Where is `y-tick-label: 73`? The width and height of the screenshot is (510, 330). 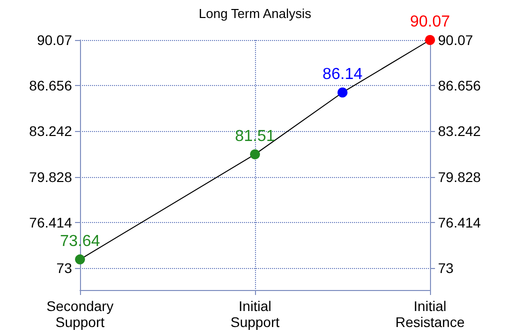 y-tick-label: 73 is located at coordinates (64, 268).